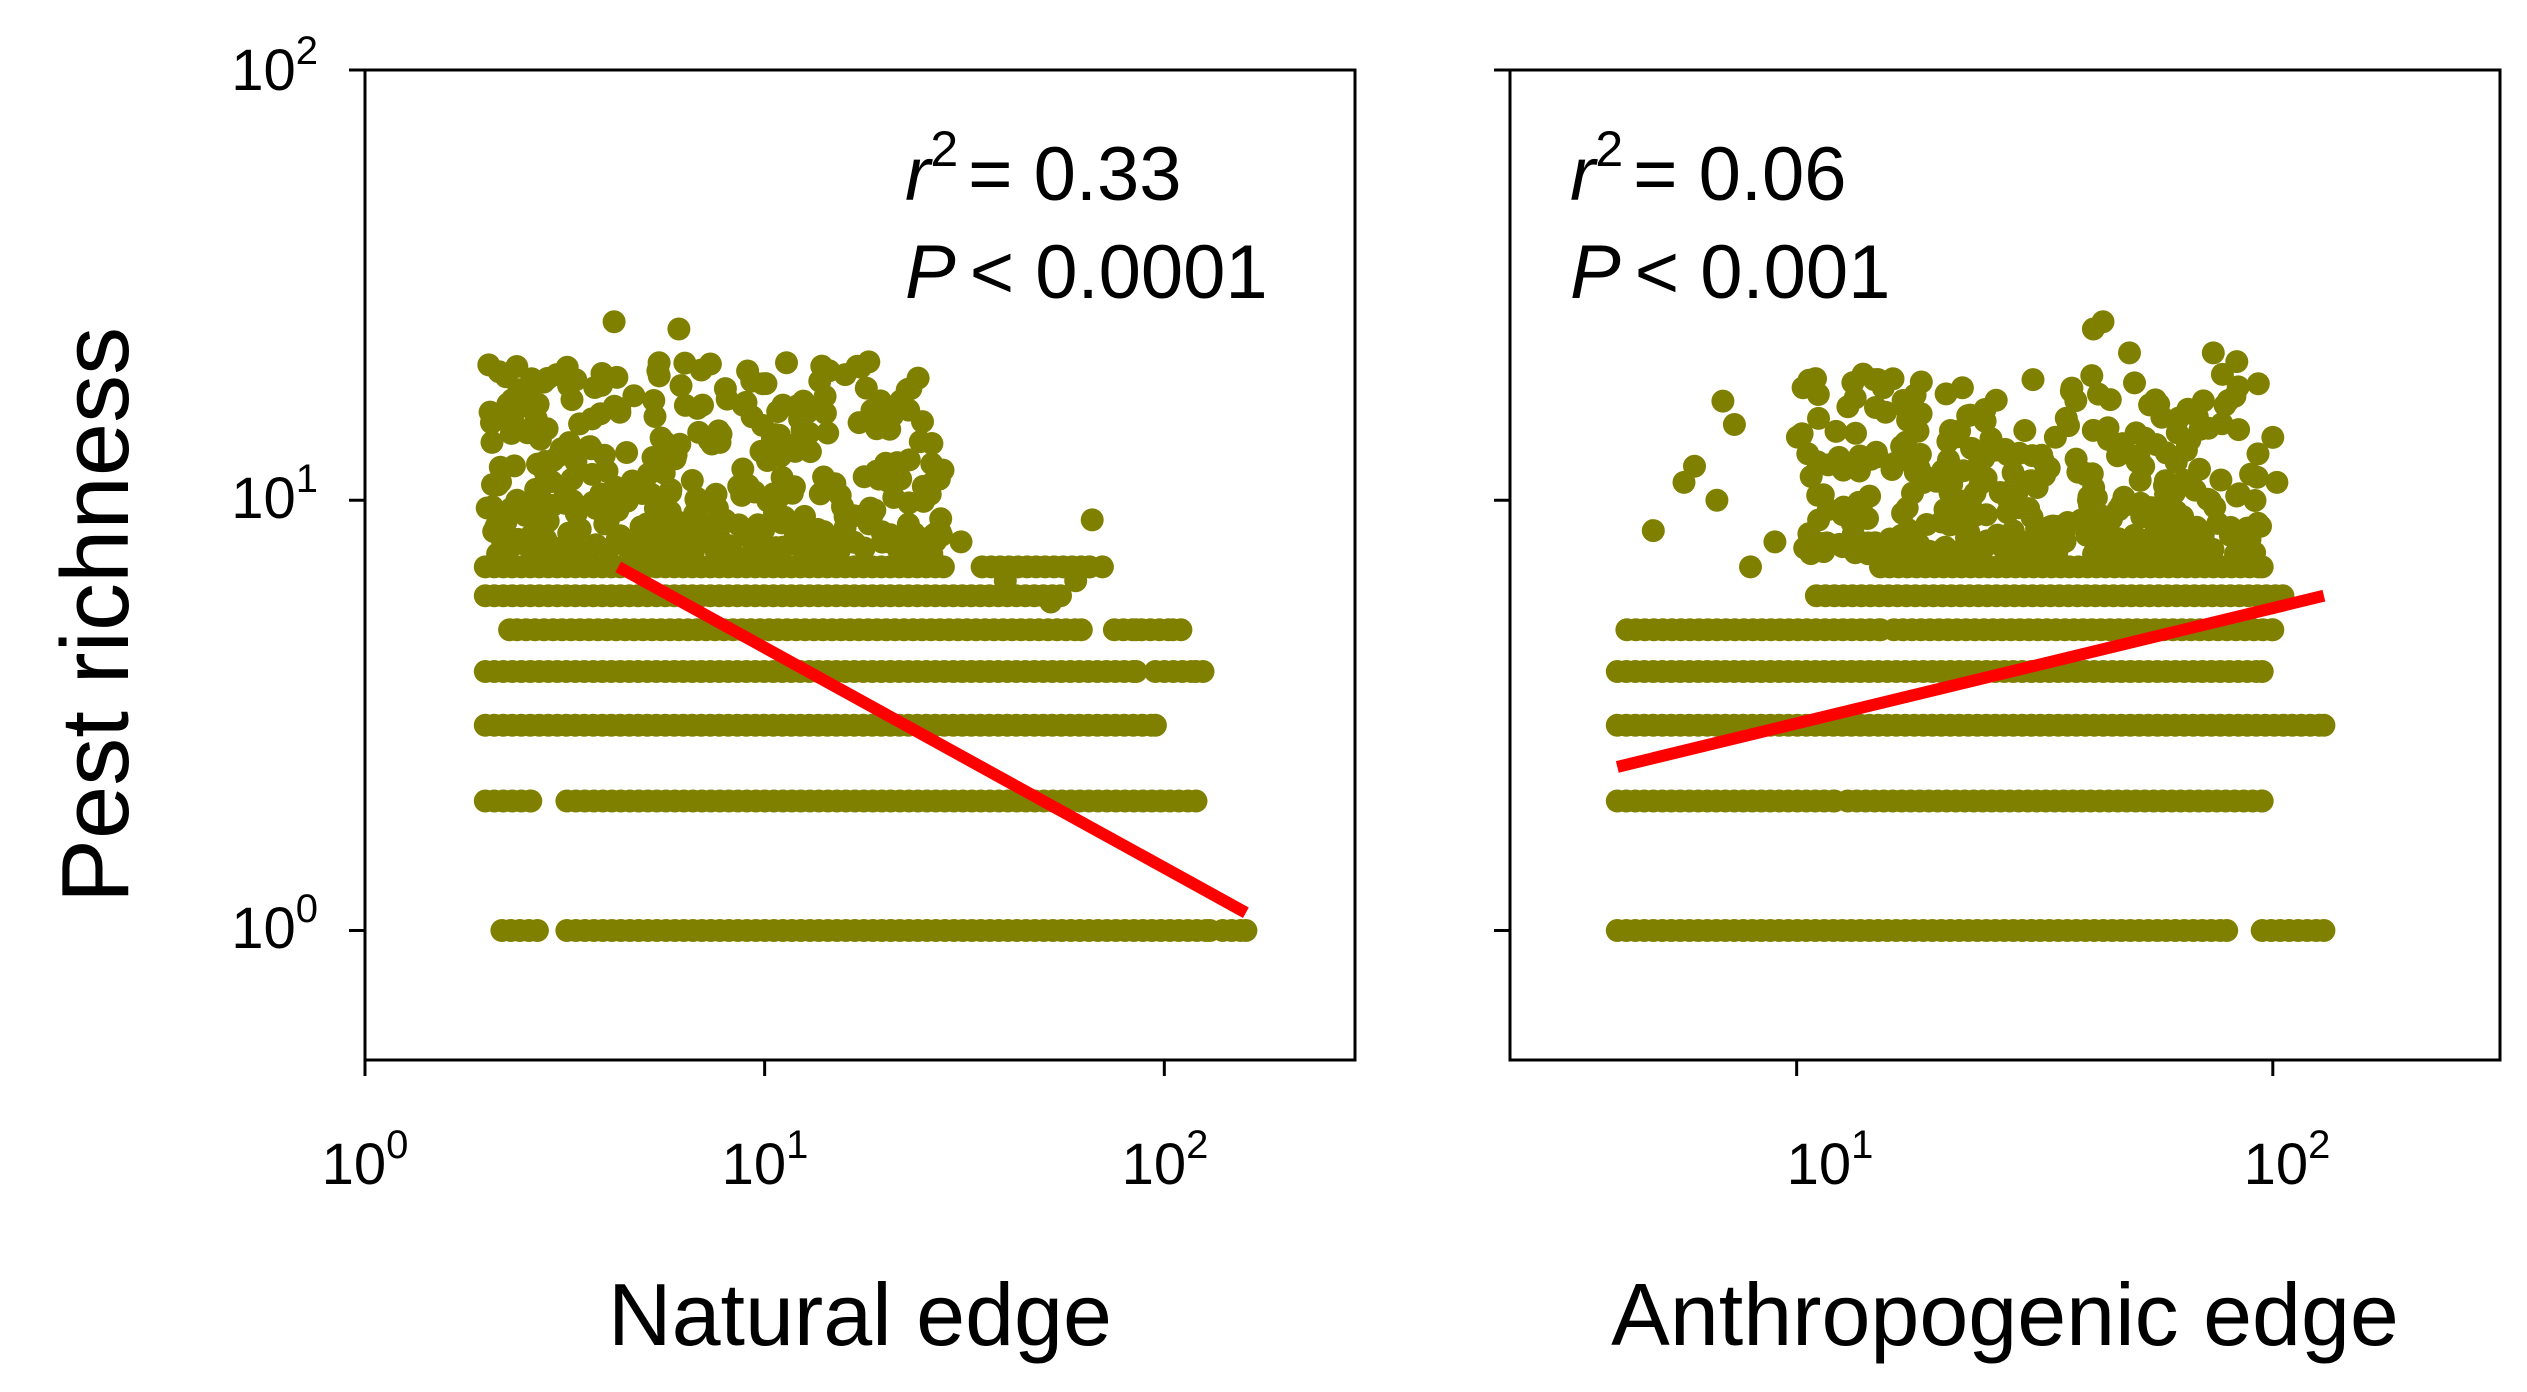 This screenshot has height=1392, width=2527. I want to click on left-points-layer, so click(865, 626).